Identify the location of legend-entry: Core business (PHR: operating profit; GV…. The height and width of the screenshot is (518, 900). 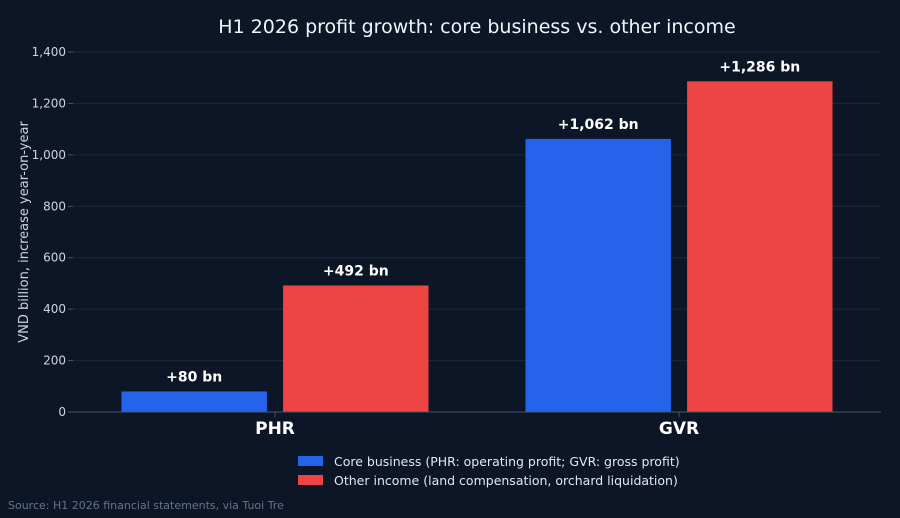
(507, 461).